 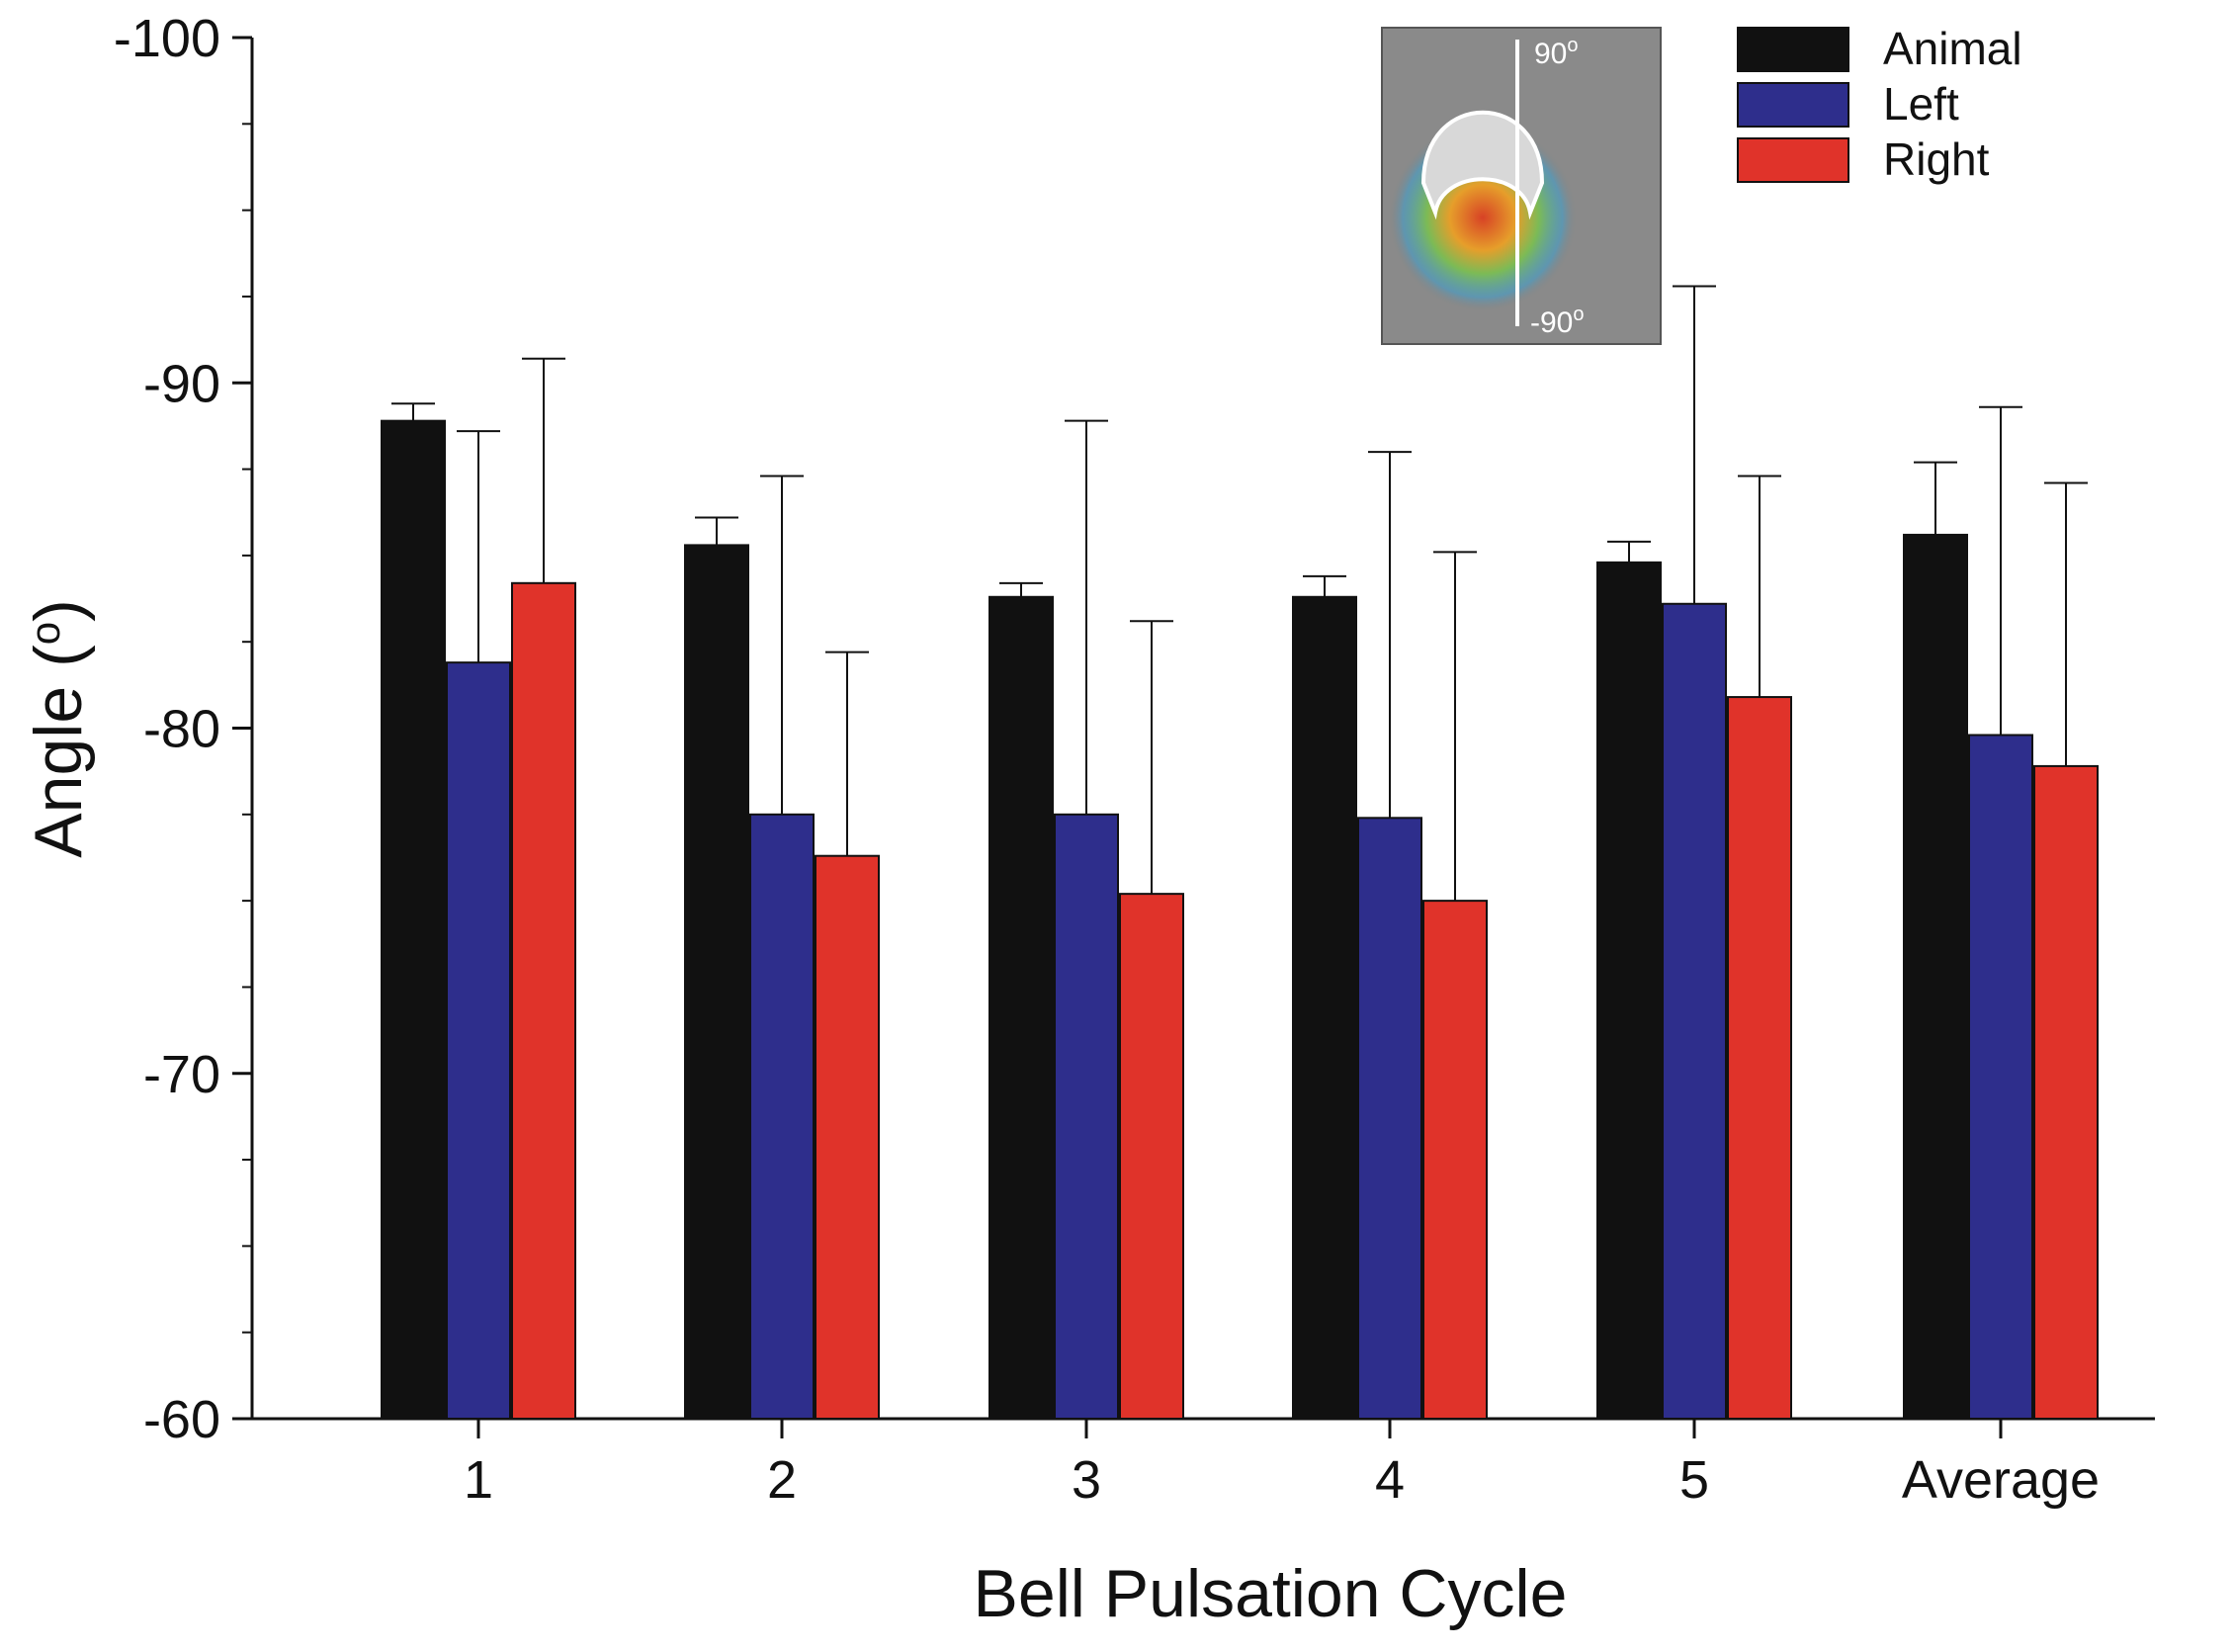 I want to click on y-tick-label: -60, so click(x=181, y=1420).